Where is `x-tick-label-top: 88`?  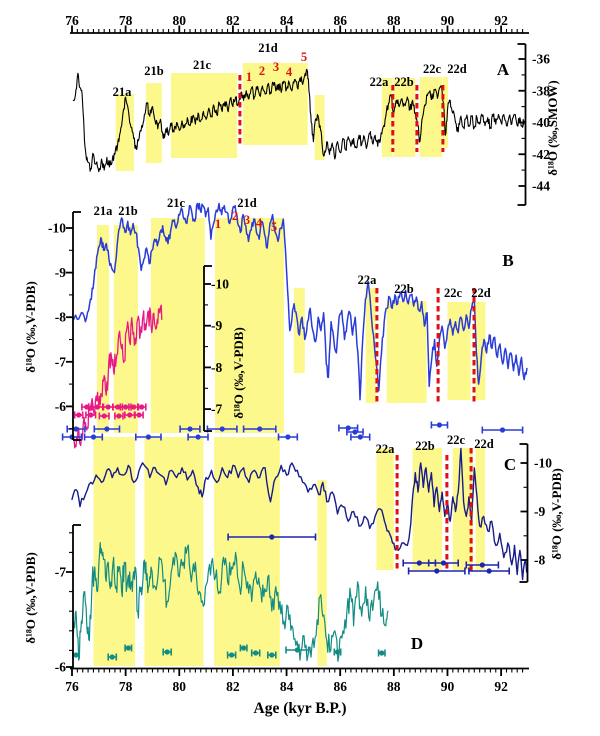
x-tick-label-top: 88 is located at coordinates (394, 20).